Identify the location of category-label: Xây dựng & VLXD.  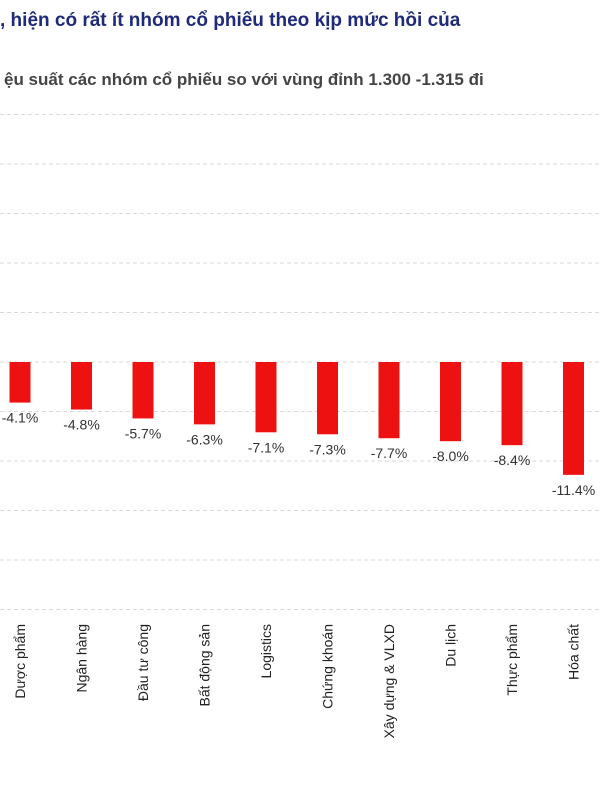
(389, 681).